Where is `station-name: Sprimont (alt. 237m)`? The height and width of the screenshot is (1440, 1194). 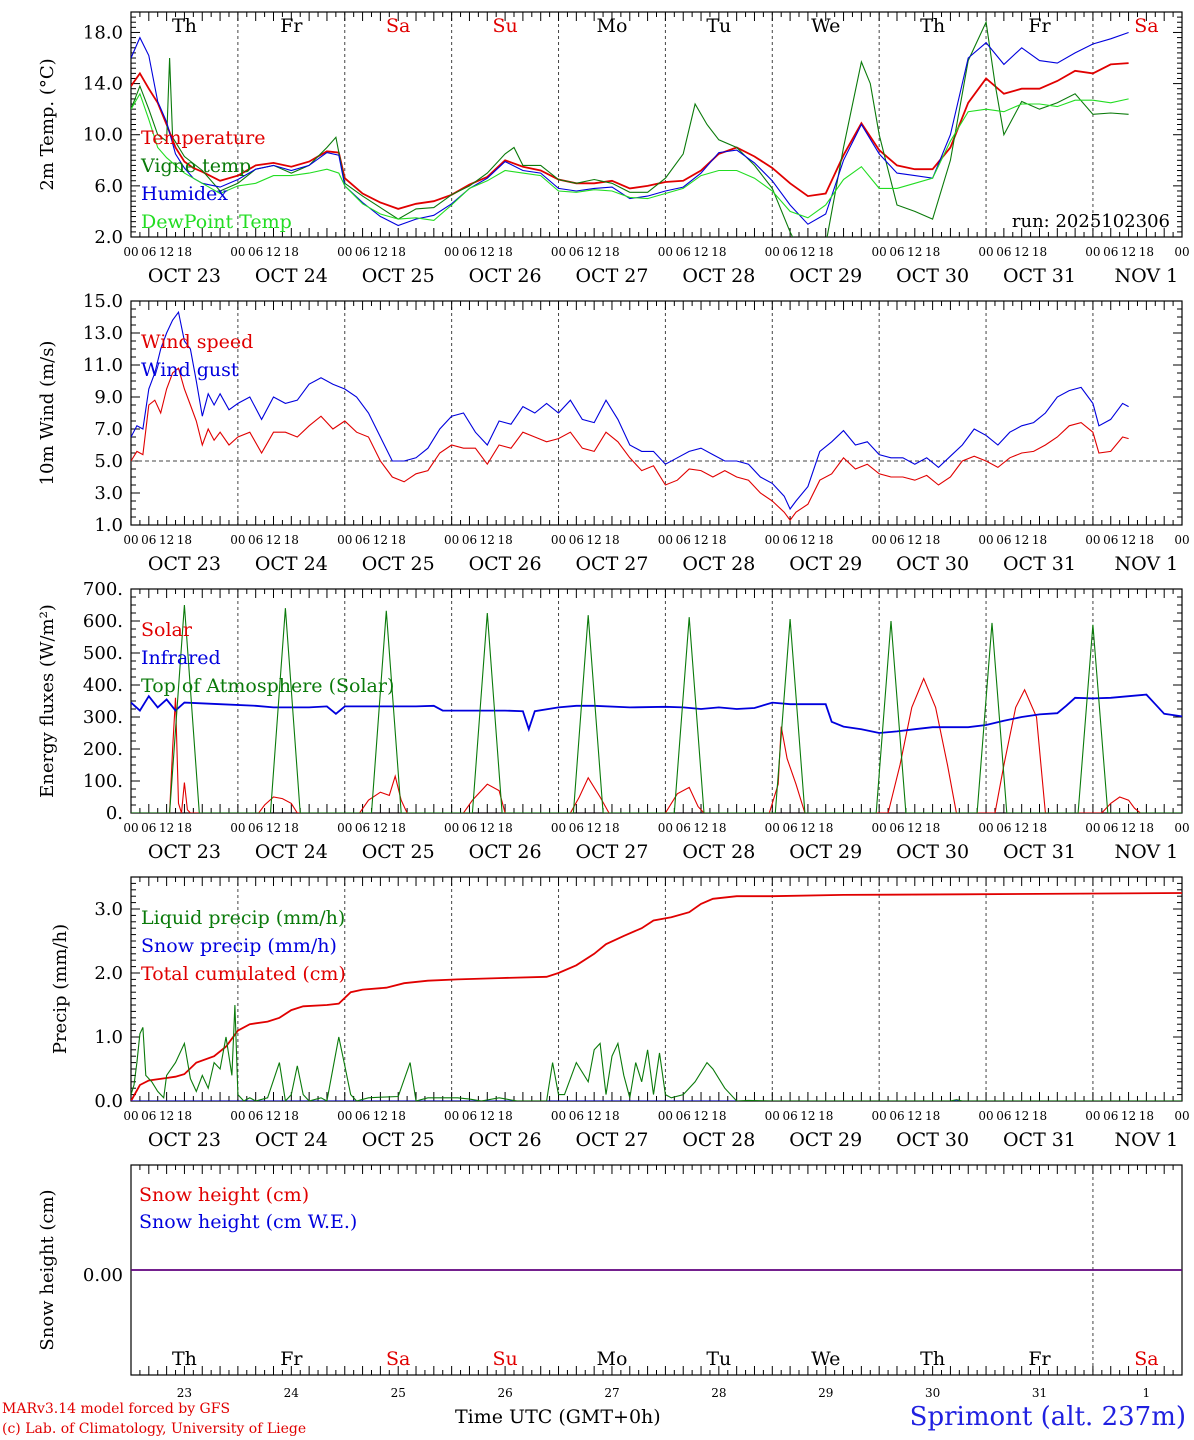 station-name: Sprimont (alt. 237m) is located at coordinates (1047, 1417).